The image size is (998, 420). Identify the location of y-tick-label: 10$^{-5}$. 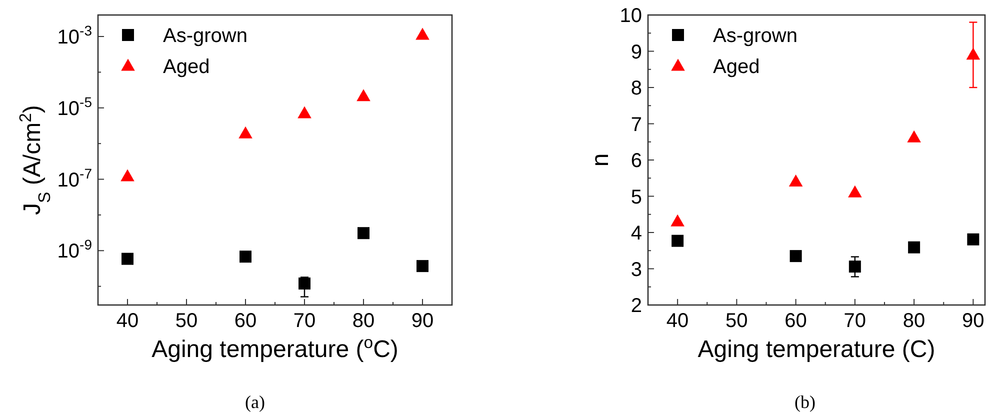
(74, 107).